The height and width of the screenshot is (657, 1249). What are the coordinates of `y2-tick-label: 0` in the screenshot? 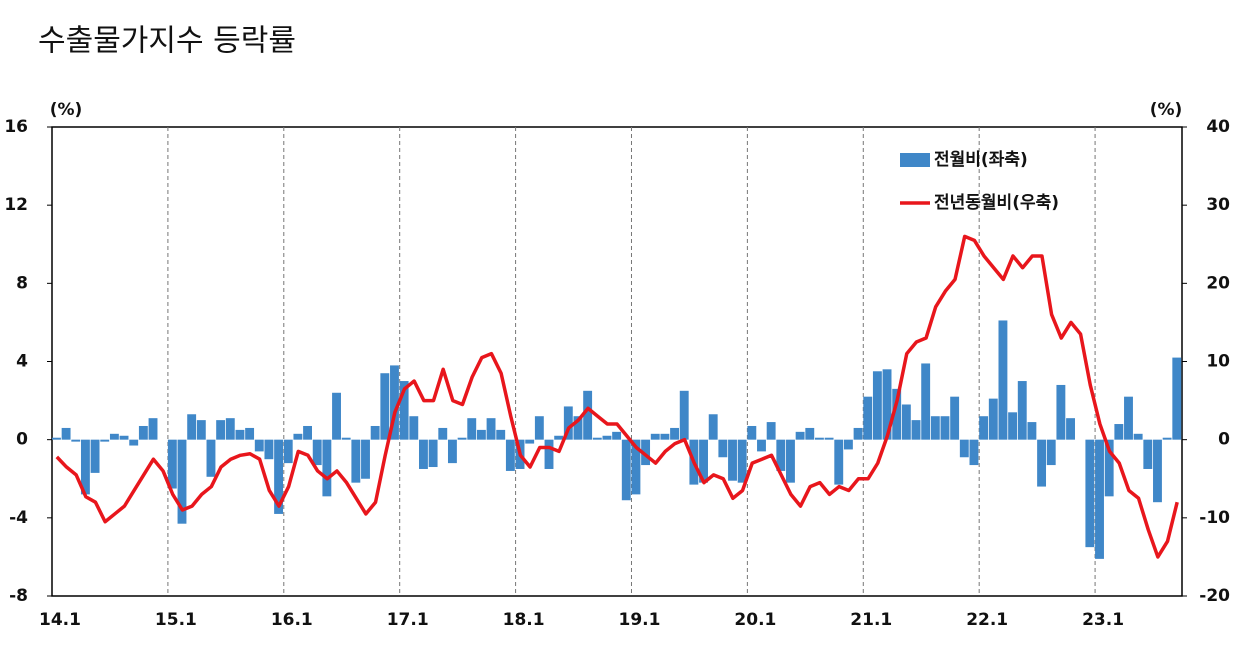 It's located at (1224, 440).